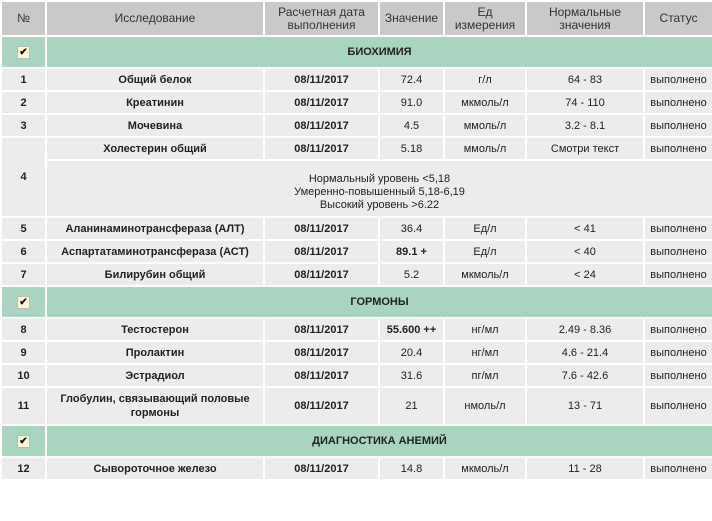 The image size is (712, 521). Describe the element at coordinates (411, 251) in the screenshot. I see `test-value: 89.1 +` at that location.